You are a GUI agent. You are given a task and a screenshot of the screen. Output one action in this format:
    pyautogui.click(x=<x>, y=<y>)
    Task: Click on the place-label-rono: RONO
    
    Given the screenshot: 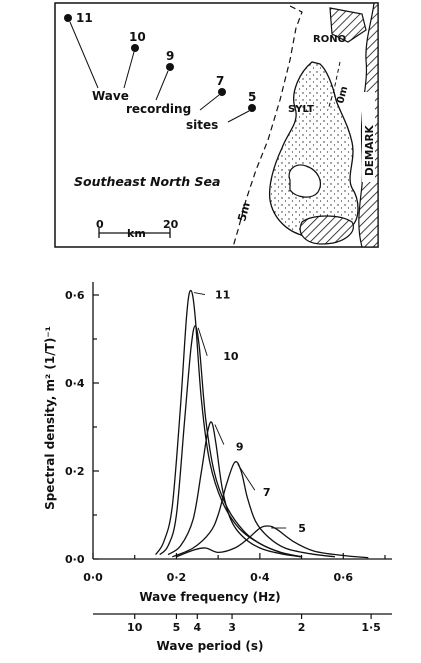 What is the action you would take?
    pyautogui.click(x=329, y=39)
    